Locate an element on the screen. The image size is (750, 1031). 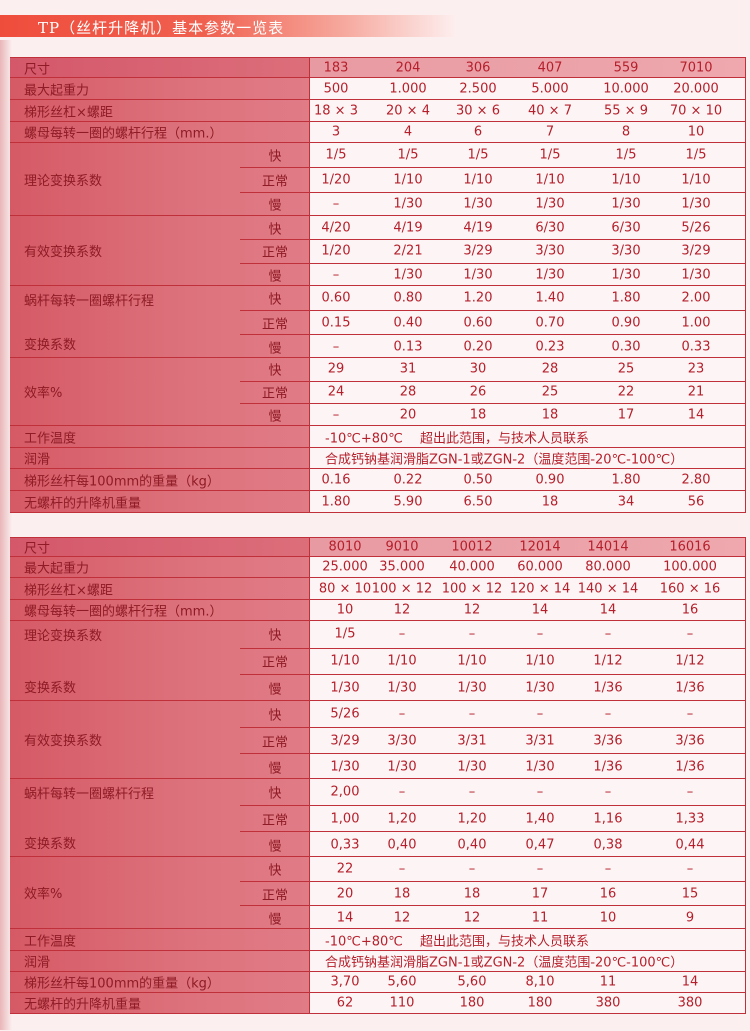
value-cell: 1/10 is located at coordinates (626, 180).